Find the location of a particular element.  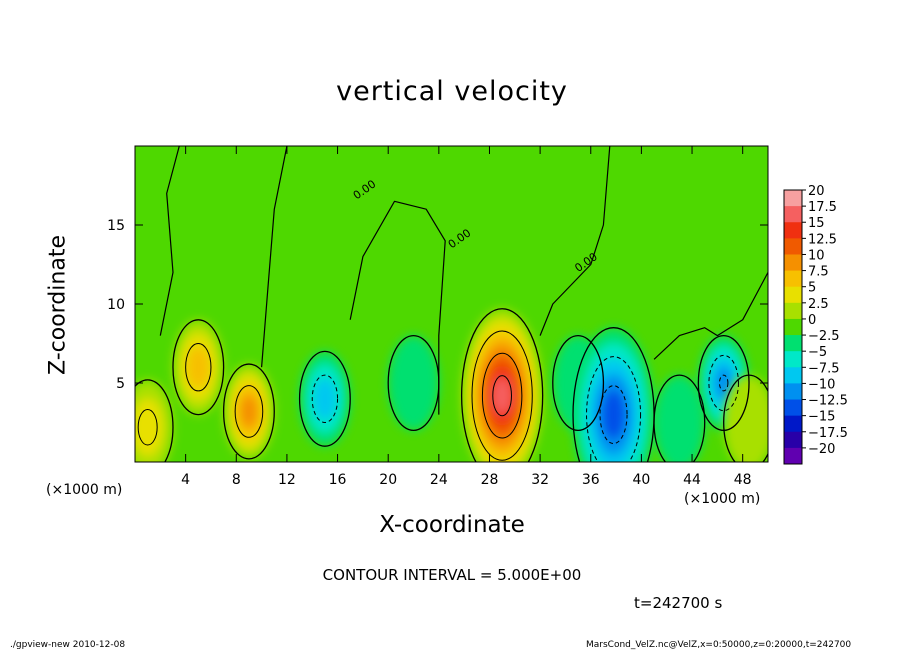

x-axis-unit: (×1000 m) is located at coordinates (722, 499).